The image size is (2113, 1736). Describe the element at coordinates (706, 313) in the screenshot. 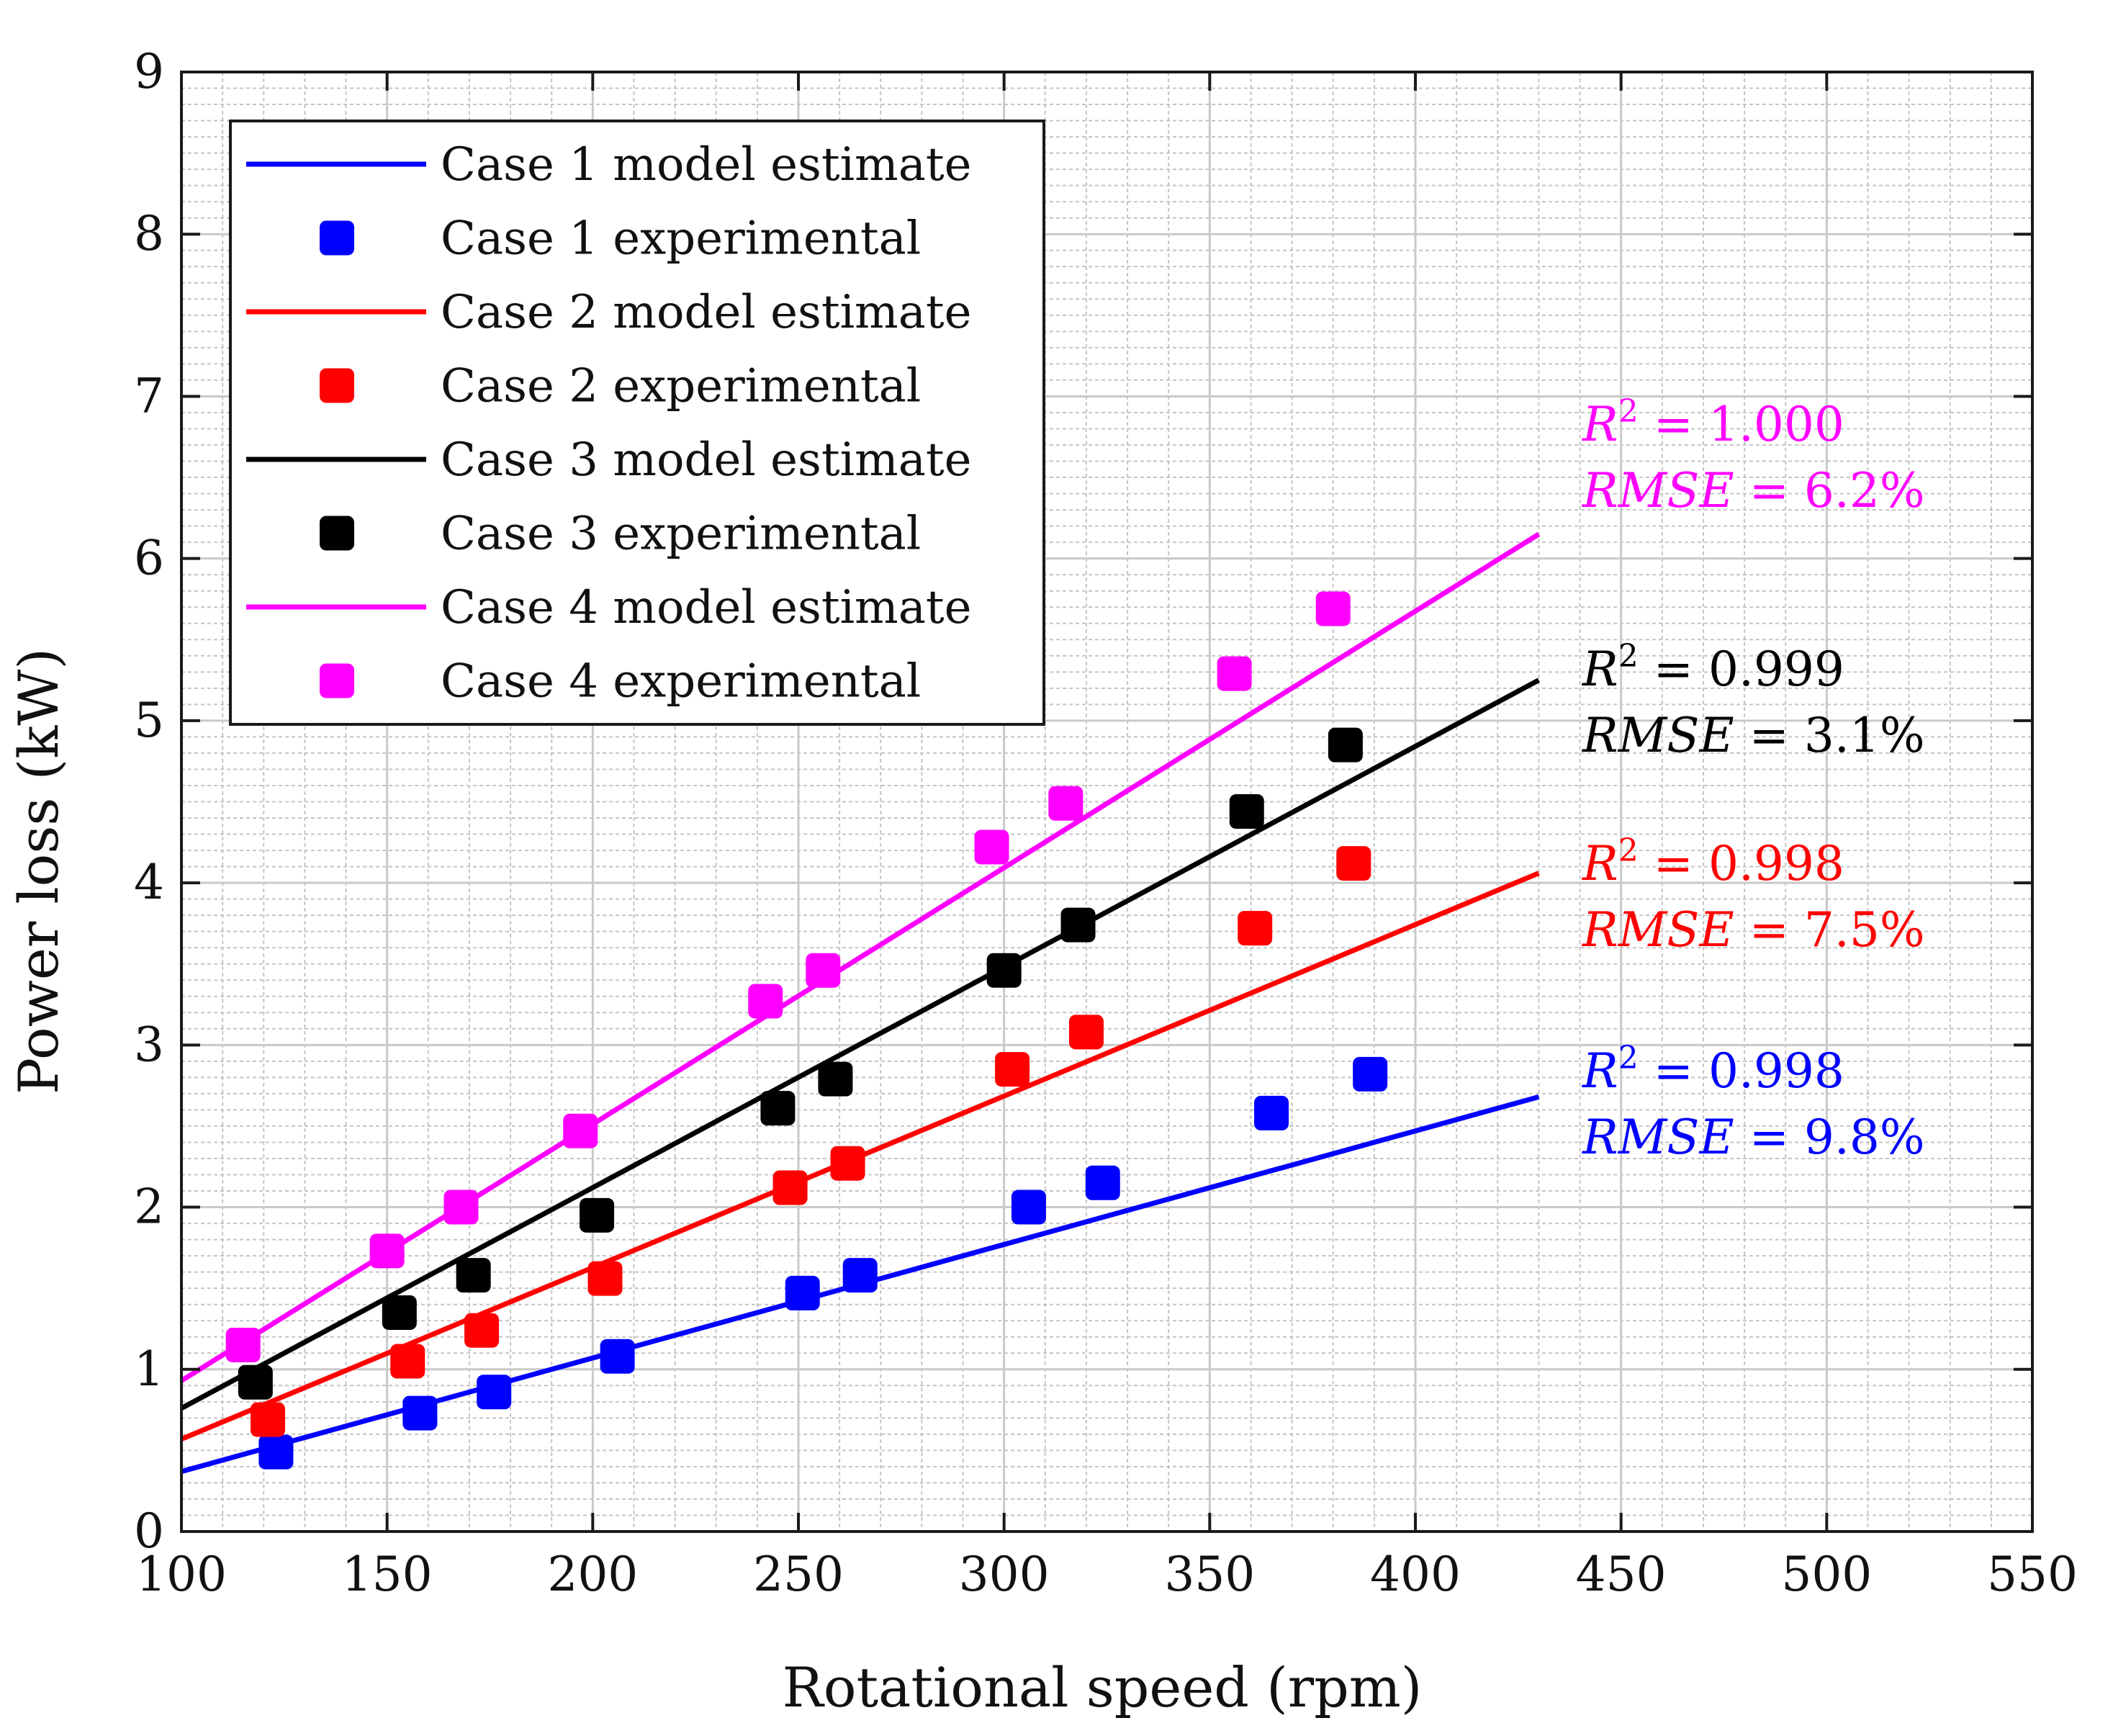

I see `legend-label-model-case-2: Case 2 model estimate` at that location.